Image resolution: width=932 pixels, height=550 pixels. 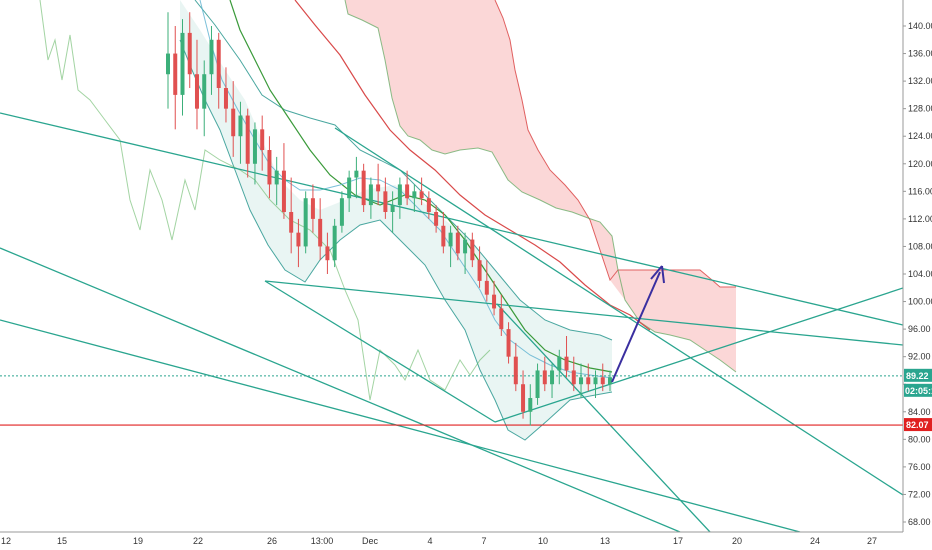 I want to click on x-tick-label: Dec, so click(x=370, y=541).